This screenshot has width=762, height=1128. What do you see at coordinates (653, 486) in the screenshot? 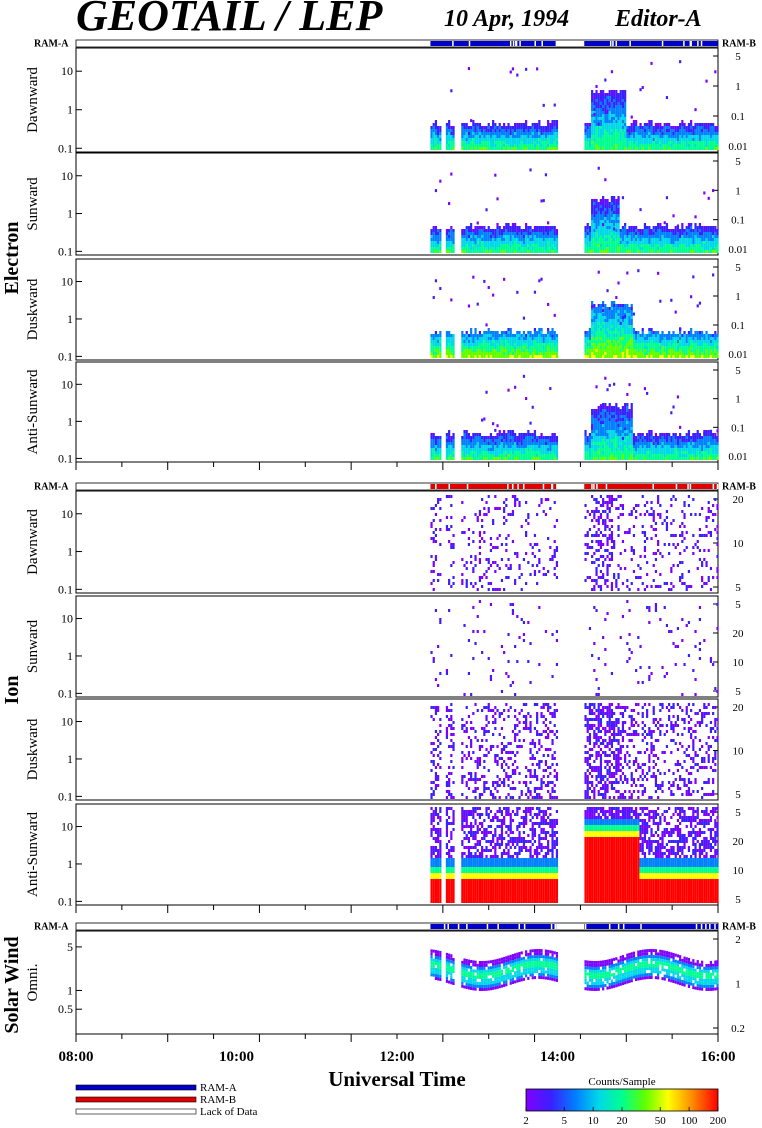
I see `ram-bar-gap-ion` at bounding box center [653, 486].